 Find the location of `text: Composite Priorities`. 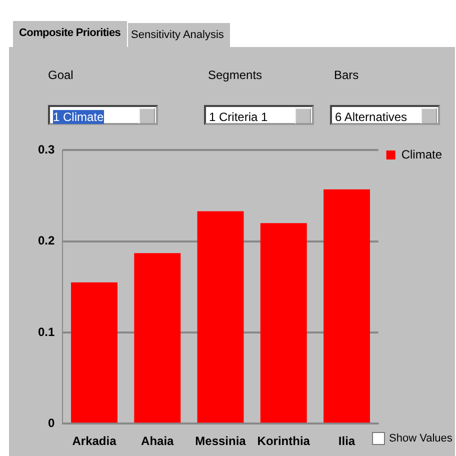

text: Composite Priorities is located at coordinates (70, 33).